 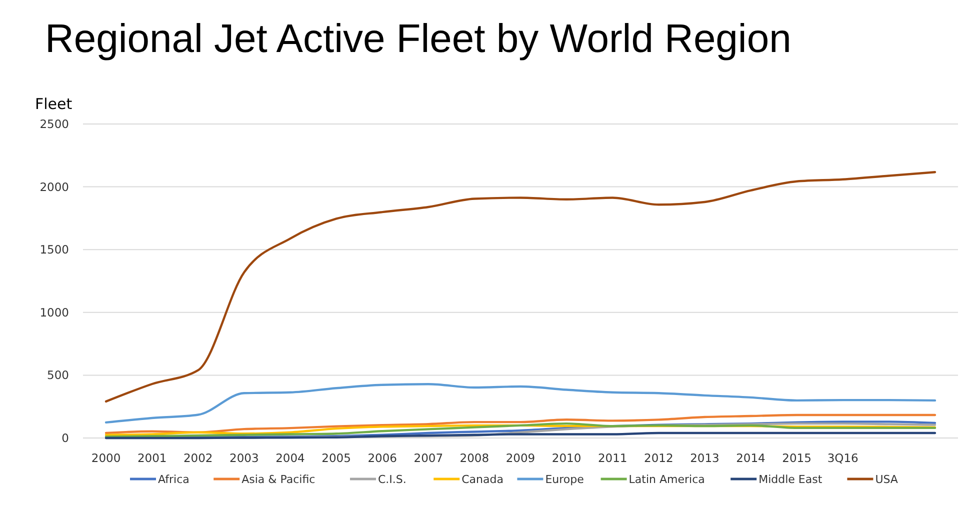 I want to click on chart-title: Regional Jet Active Fleet by World Region, so click(x=418, y=39).